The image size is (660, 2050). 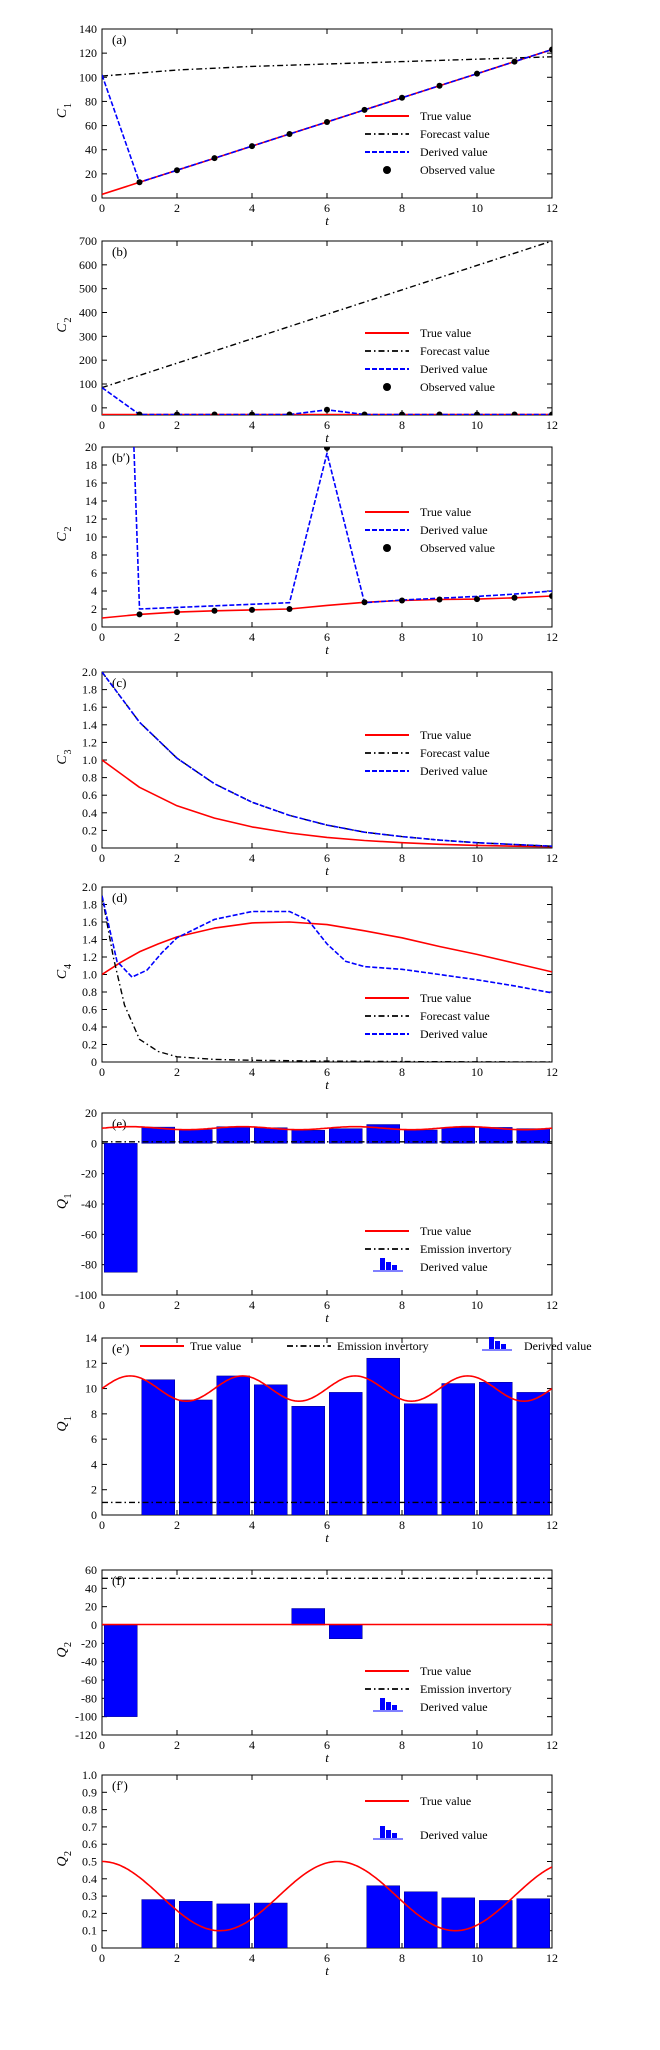 What do you see at coordinates (91, 150) in the screenshot?
I see `y-tick-label: 40` at bounding box center [91, 150].